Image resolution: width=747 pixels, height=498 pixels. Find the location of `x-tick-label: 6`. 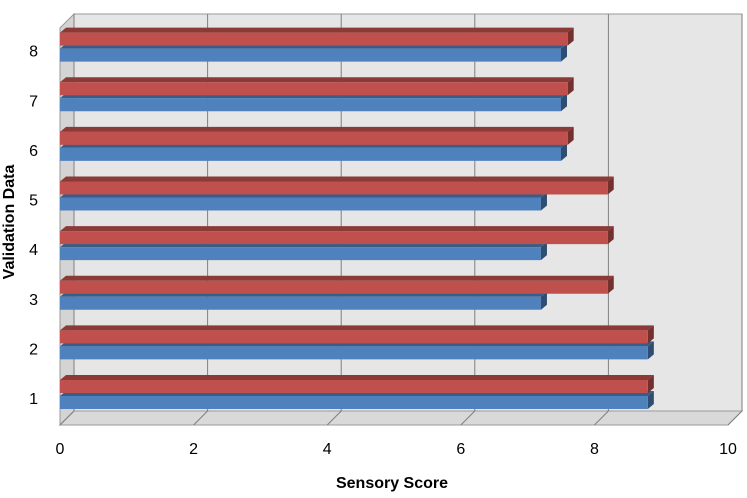

x-tick-label: 6 is located at coordinates (460, 449).